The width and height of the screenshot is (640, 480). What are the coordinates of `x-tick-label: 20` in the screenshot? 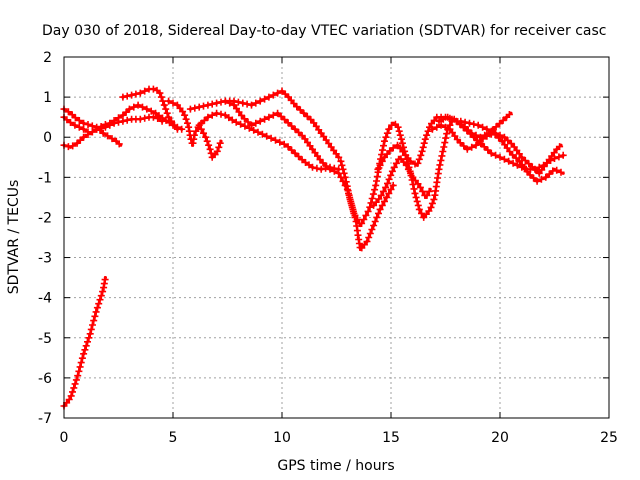 It's located at (500, 438).